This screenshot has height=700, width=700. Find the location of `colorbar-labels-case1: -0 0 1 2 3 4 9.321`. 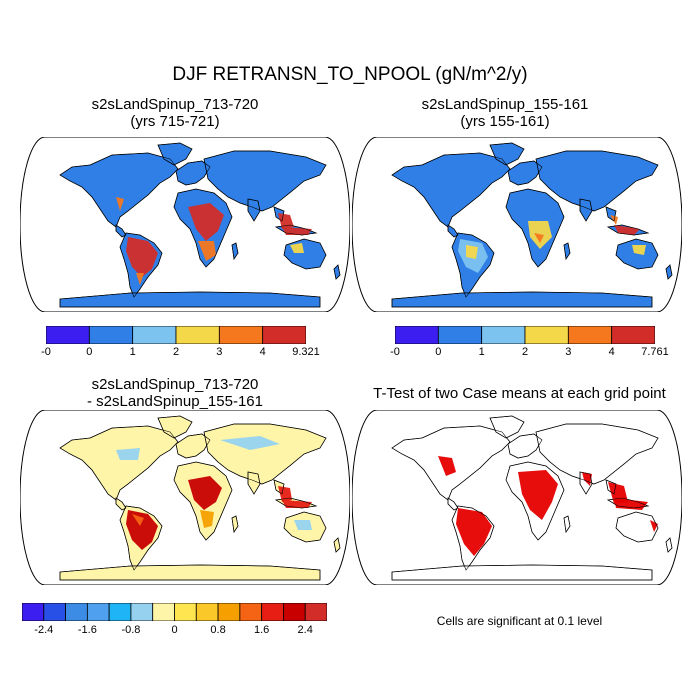

colorbar-labels-case1: -0 0 1 2 3 4 9.321 is located at coordinates (180, 353).